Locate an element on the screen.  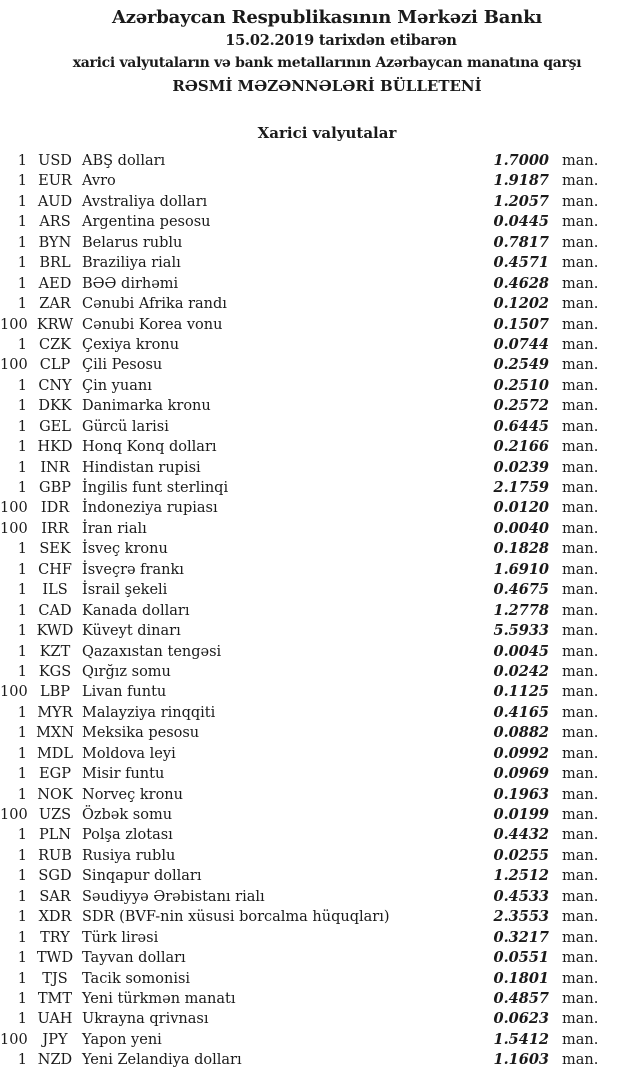
rate-row: 1 SGD Sinqapur dolları 1.2512 man. is located at coordinates (310, 876).